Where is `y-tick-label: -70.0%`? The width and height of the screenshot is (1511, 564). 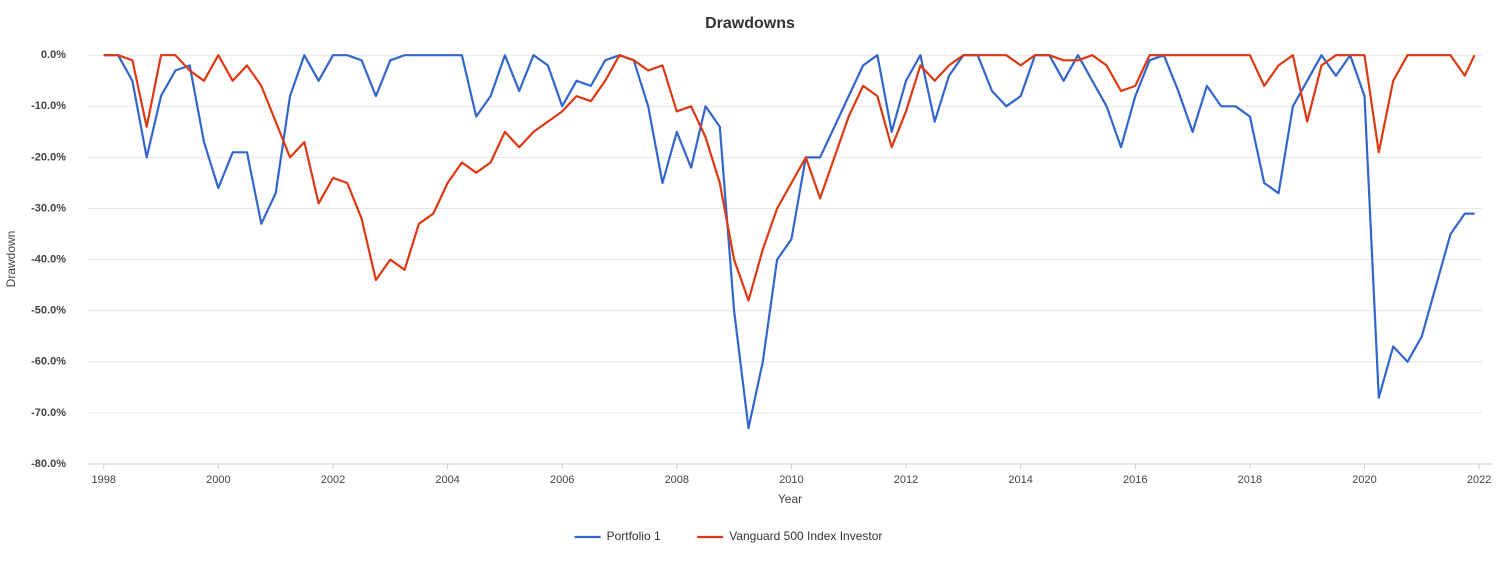
y-tick-label: -70.0% is located at coordinates (48, 413).